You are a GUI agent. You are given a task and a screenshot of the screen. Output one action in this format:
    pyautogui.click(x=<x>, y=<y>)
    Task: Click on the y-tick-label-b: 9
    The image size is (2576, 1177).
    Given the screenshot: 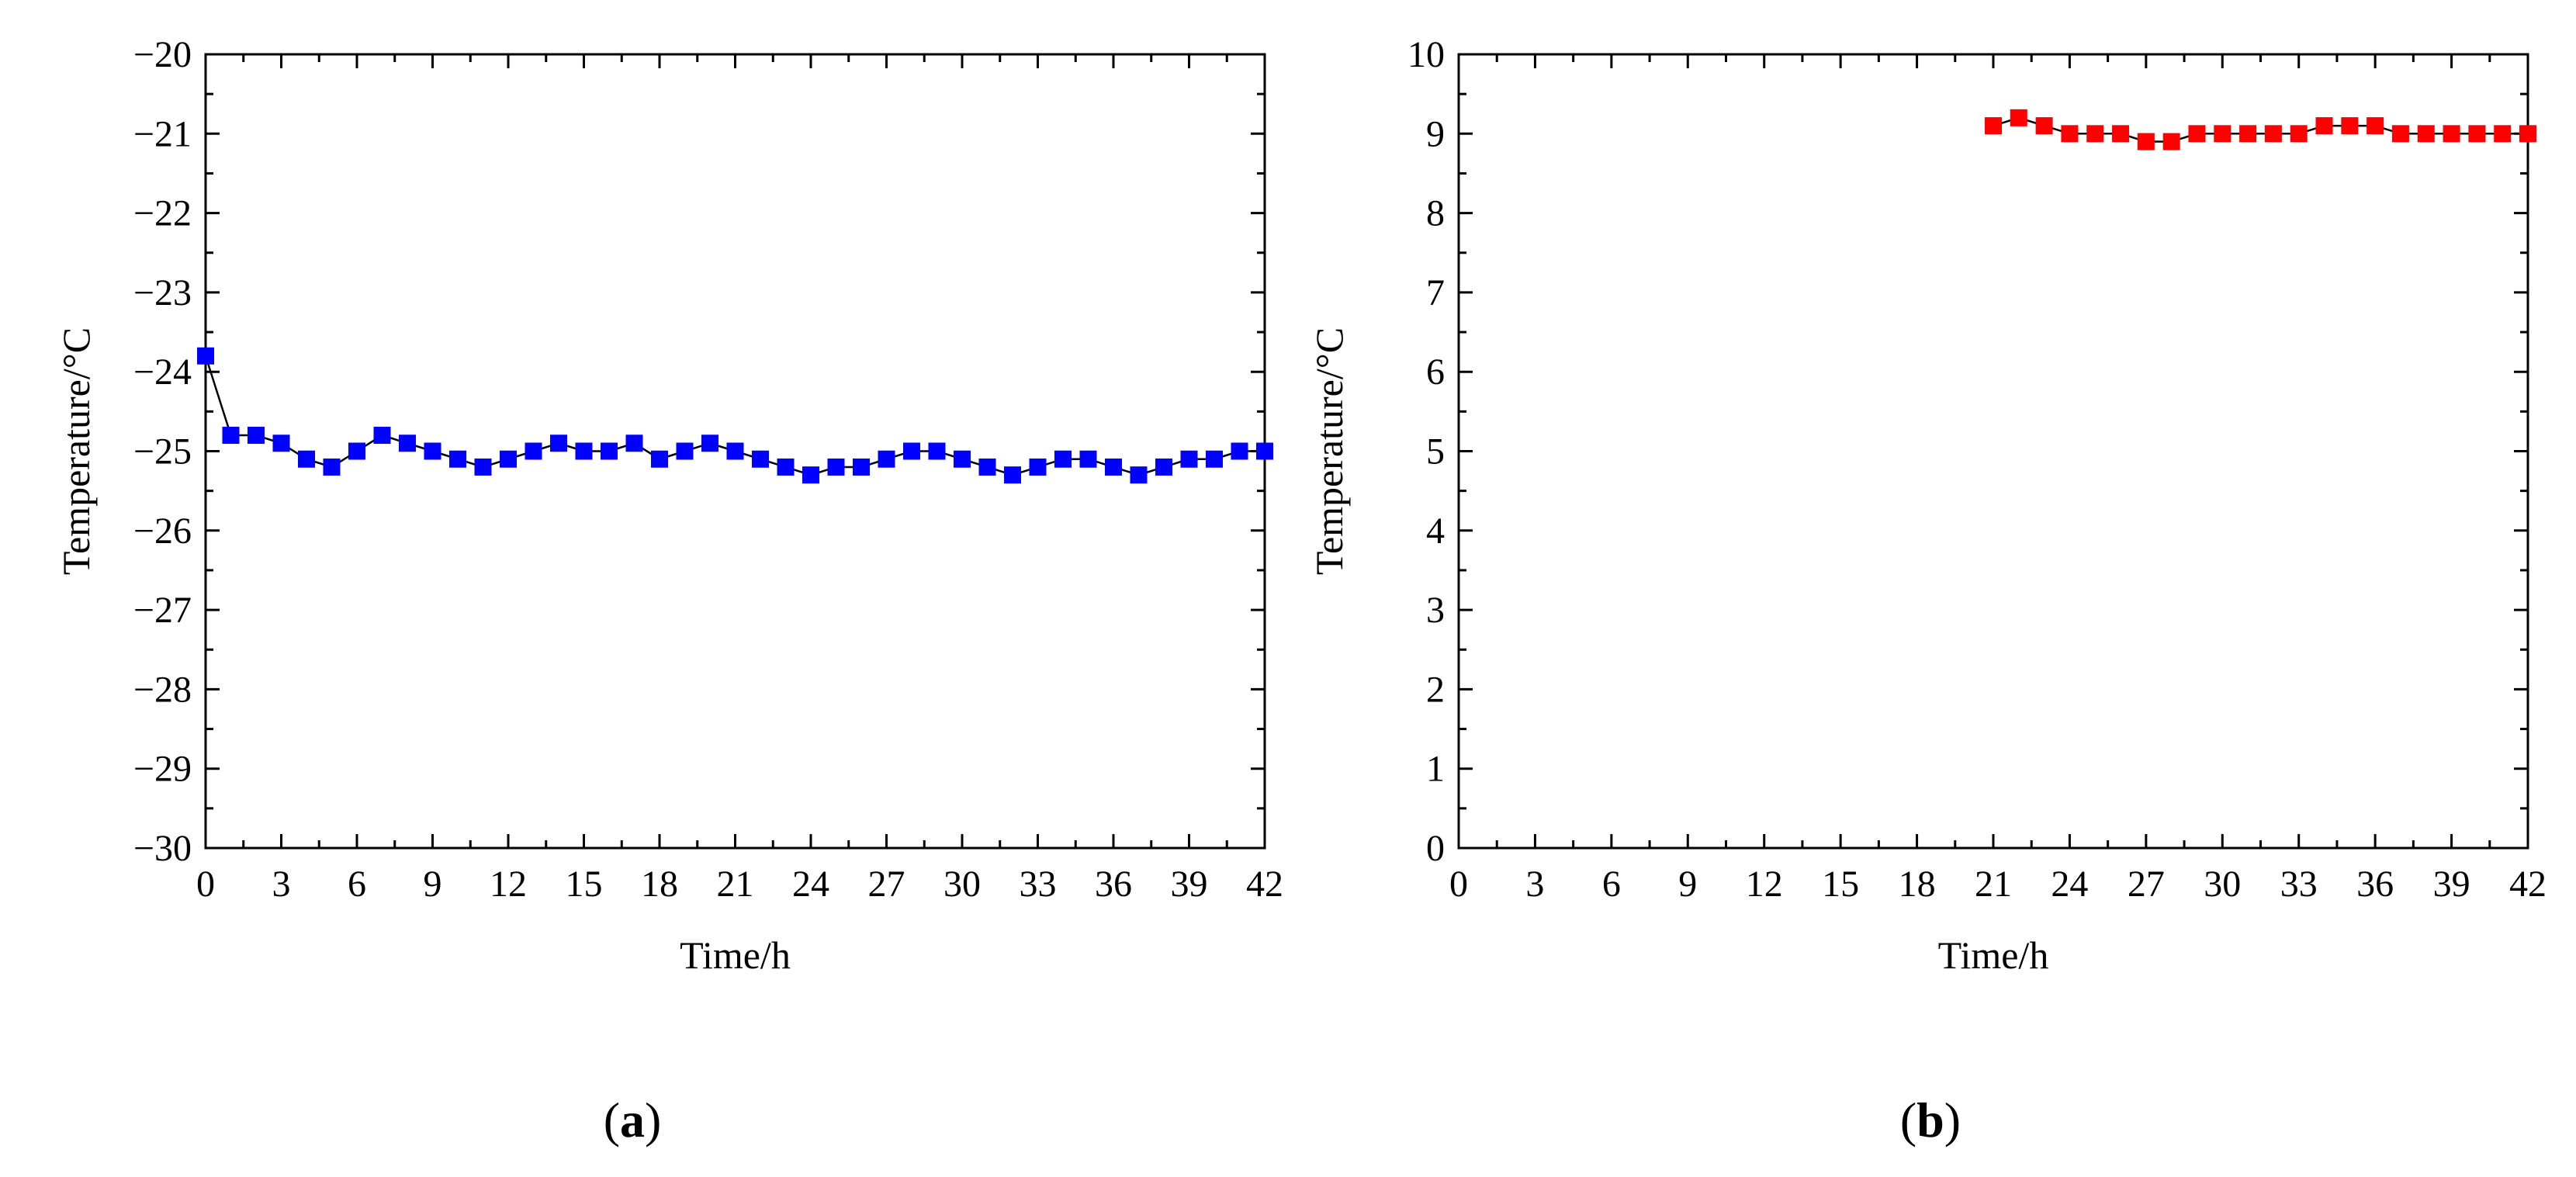 What is the action you would take?
    pyautogui.click(x=1435, y=133)
    